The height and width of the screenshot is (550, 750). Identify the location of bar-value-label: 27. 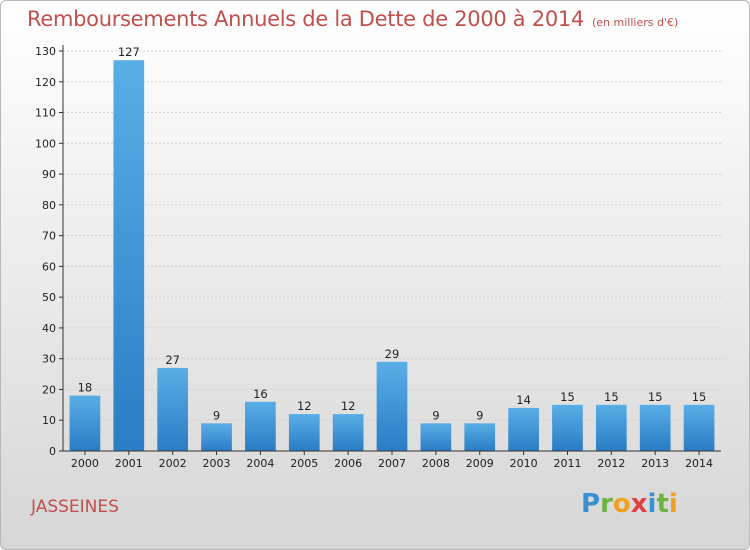
(172, 360).